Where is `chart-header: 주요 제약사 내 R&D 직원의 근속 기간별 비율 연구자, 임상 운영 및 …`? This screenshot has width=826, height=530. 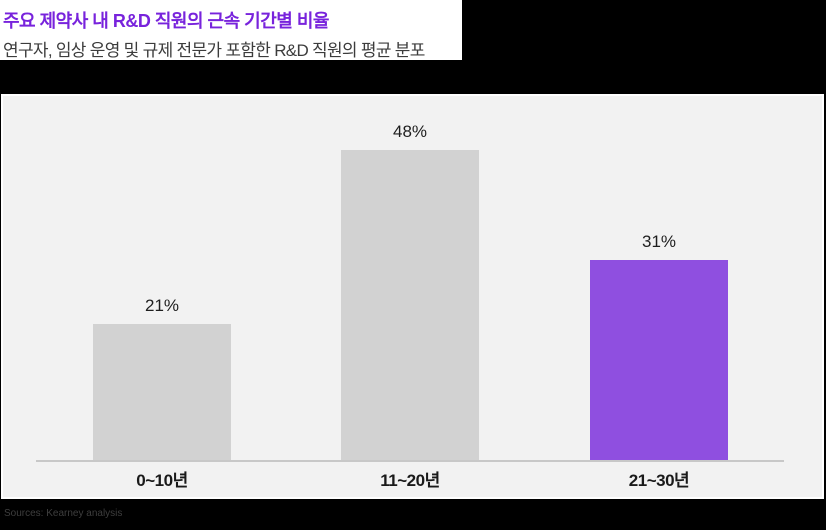 chart-header: 주요 제약사 내 R&D 직원의 근속 기간별 비율 연구자, 임상 운영 및 … is located at coordinates (231, 30).